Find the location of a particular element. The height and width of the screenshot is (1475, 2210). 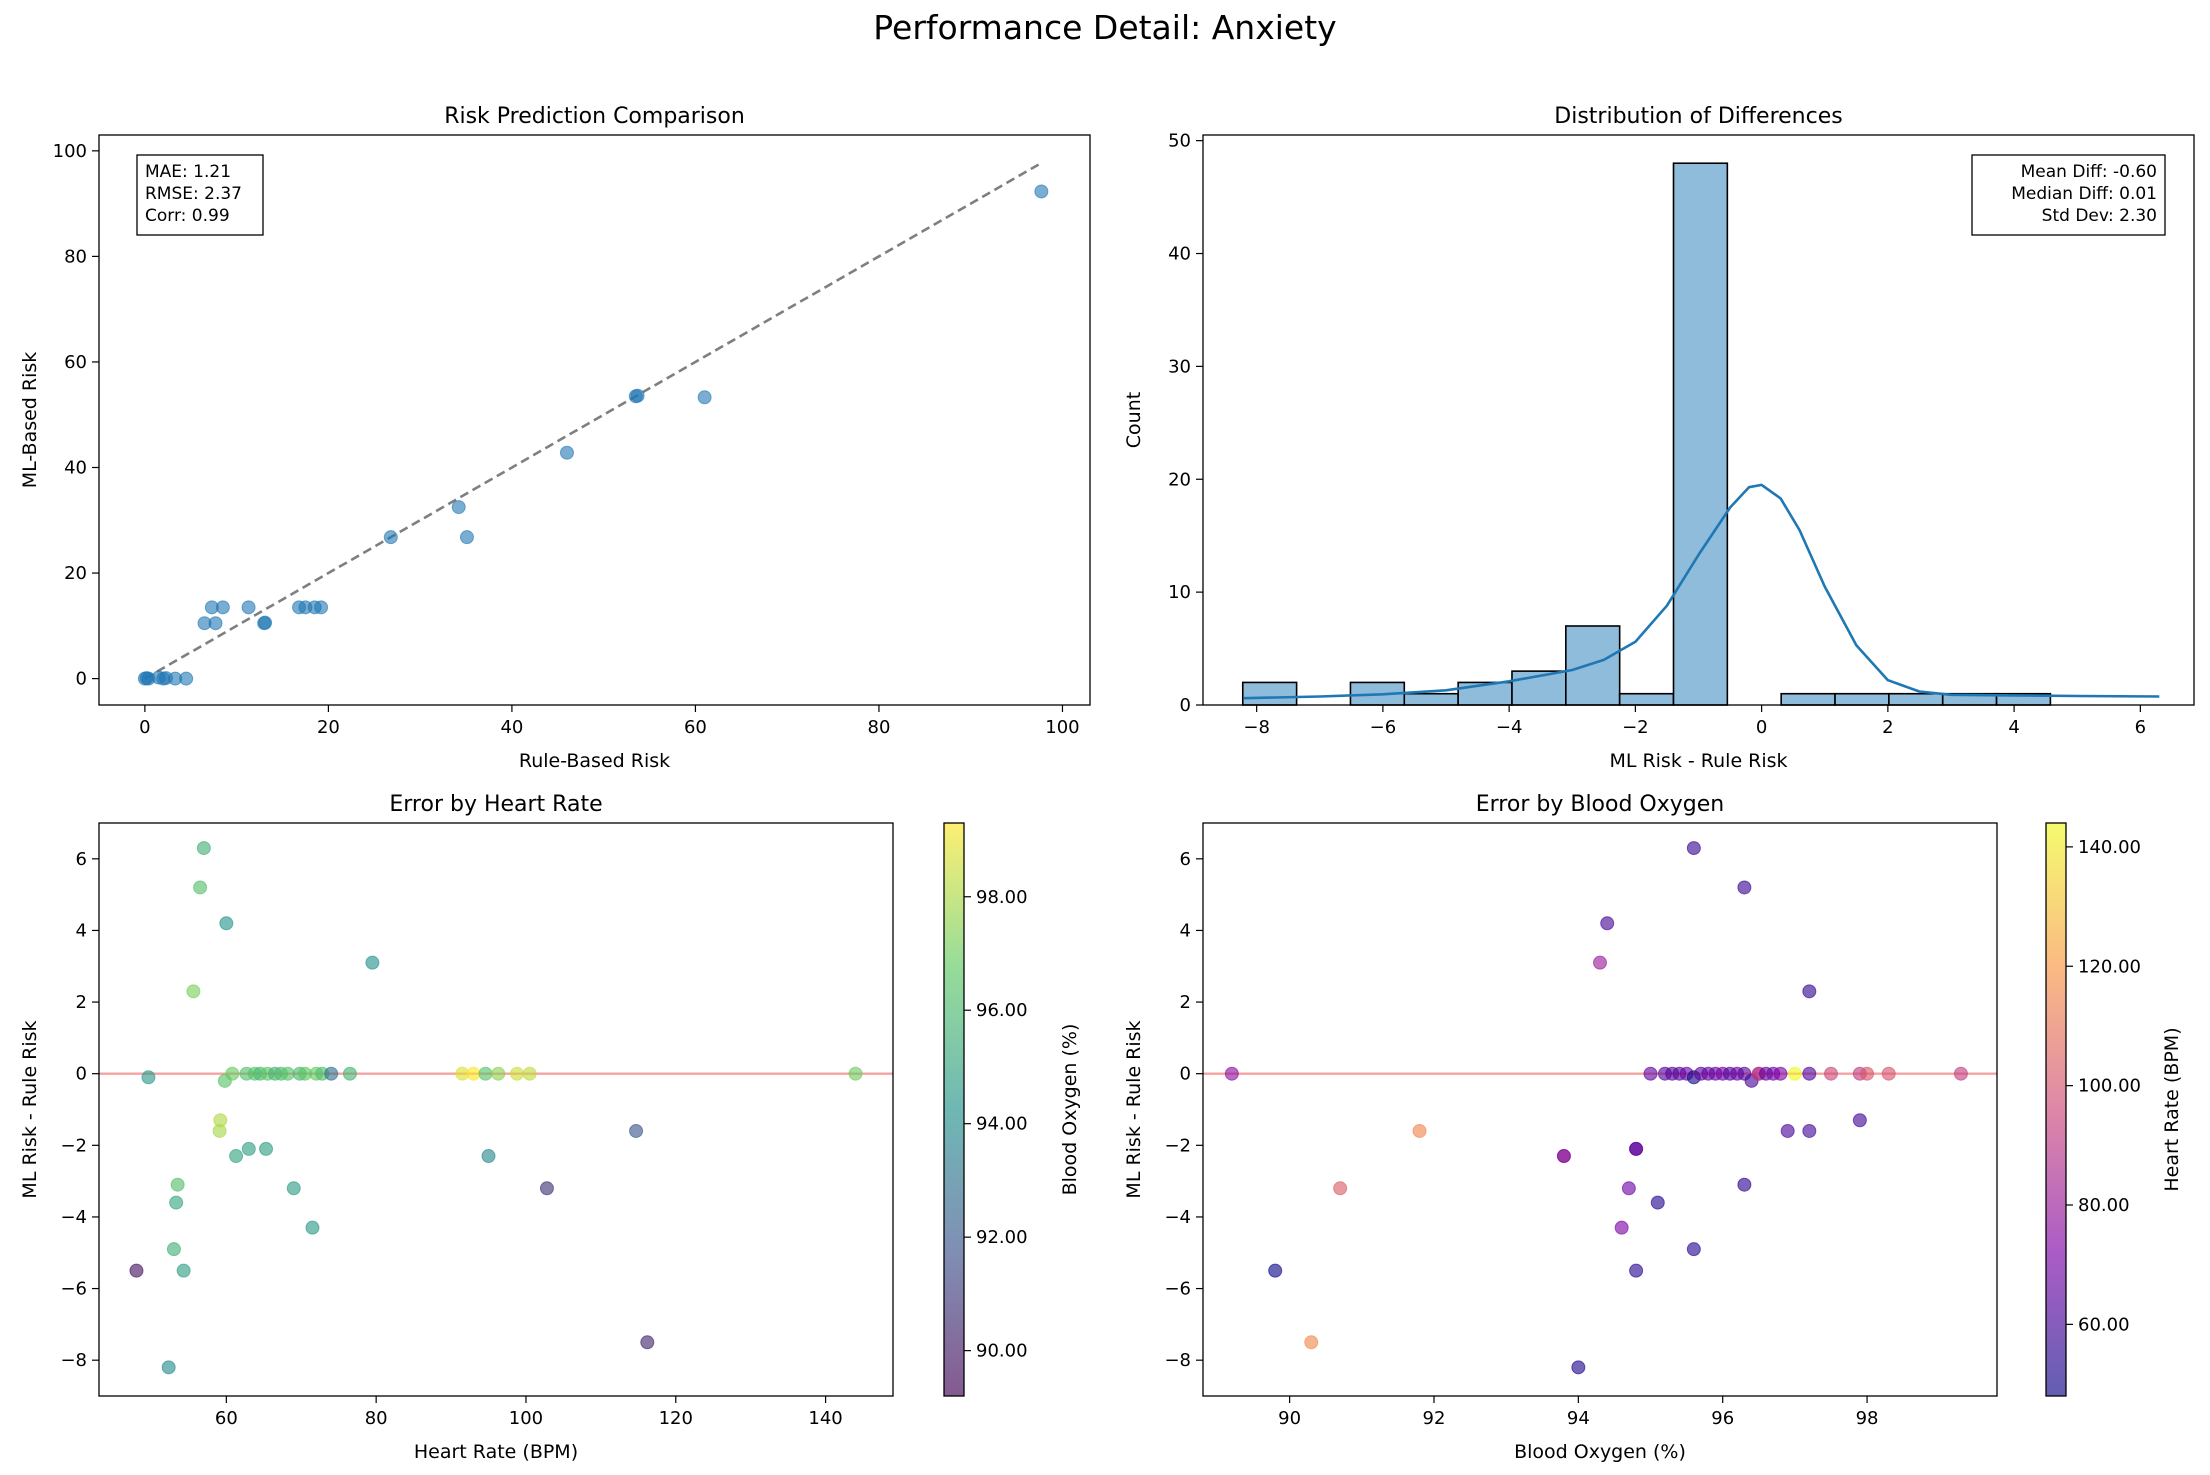

x-tick-label: 2 is located at coordinates (1887, 727).